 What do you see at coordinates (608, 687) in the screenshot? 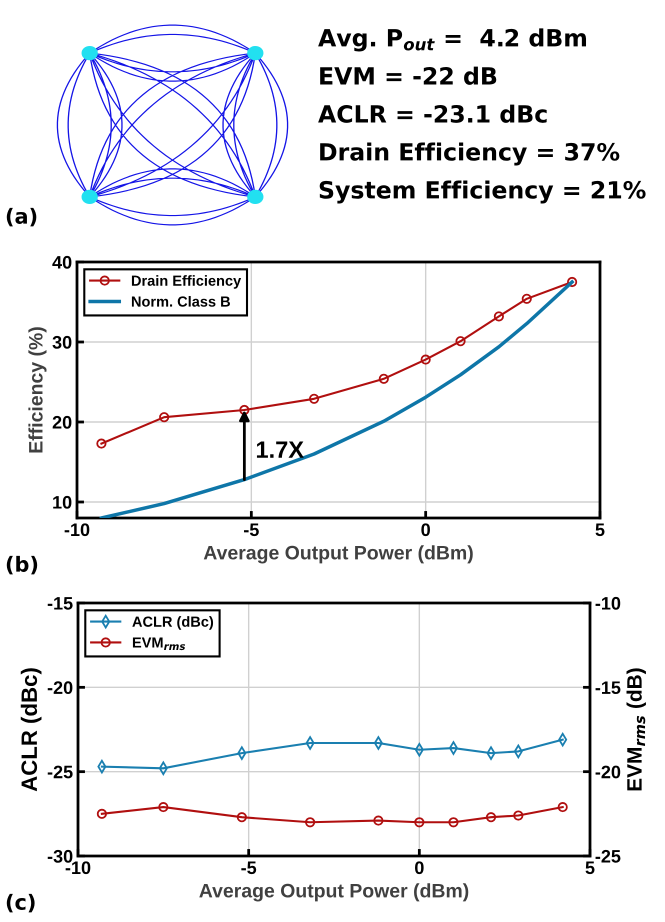
I see `y2-tick-label: -15` at bounding box center [608, 687].